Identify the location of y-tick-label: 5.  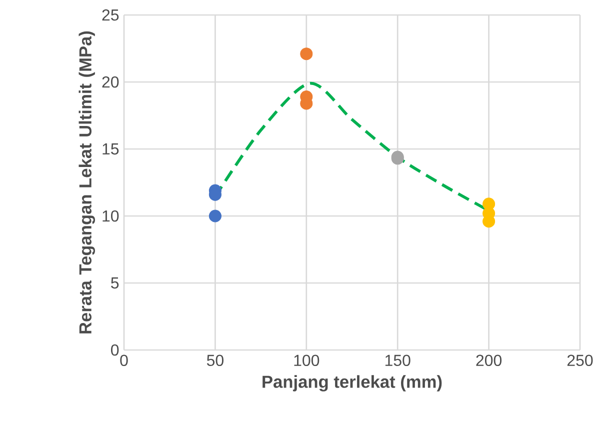
(115, 283).